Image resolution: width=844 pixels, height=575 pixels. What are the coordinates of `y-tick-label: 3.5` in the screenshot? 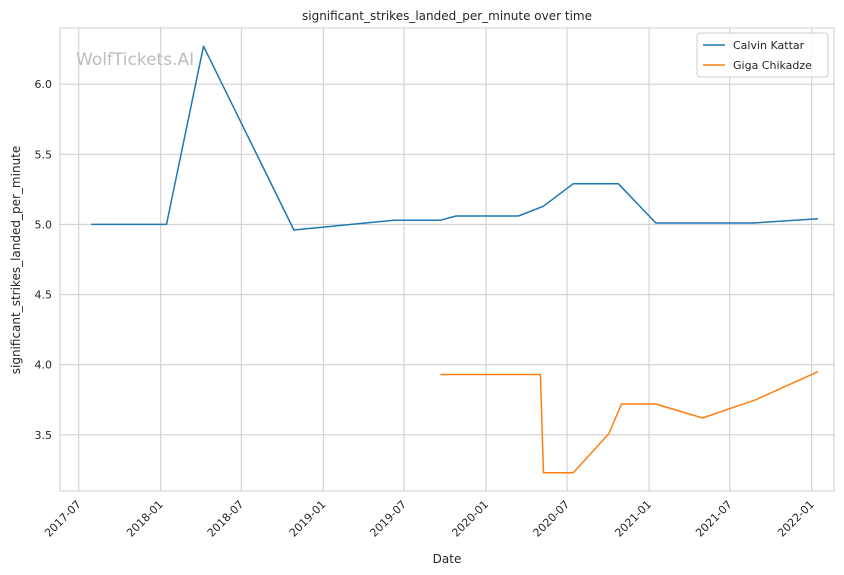 It's located at (44, 435).